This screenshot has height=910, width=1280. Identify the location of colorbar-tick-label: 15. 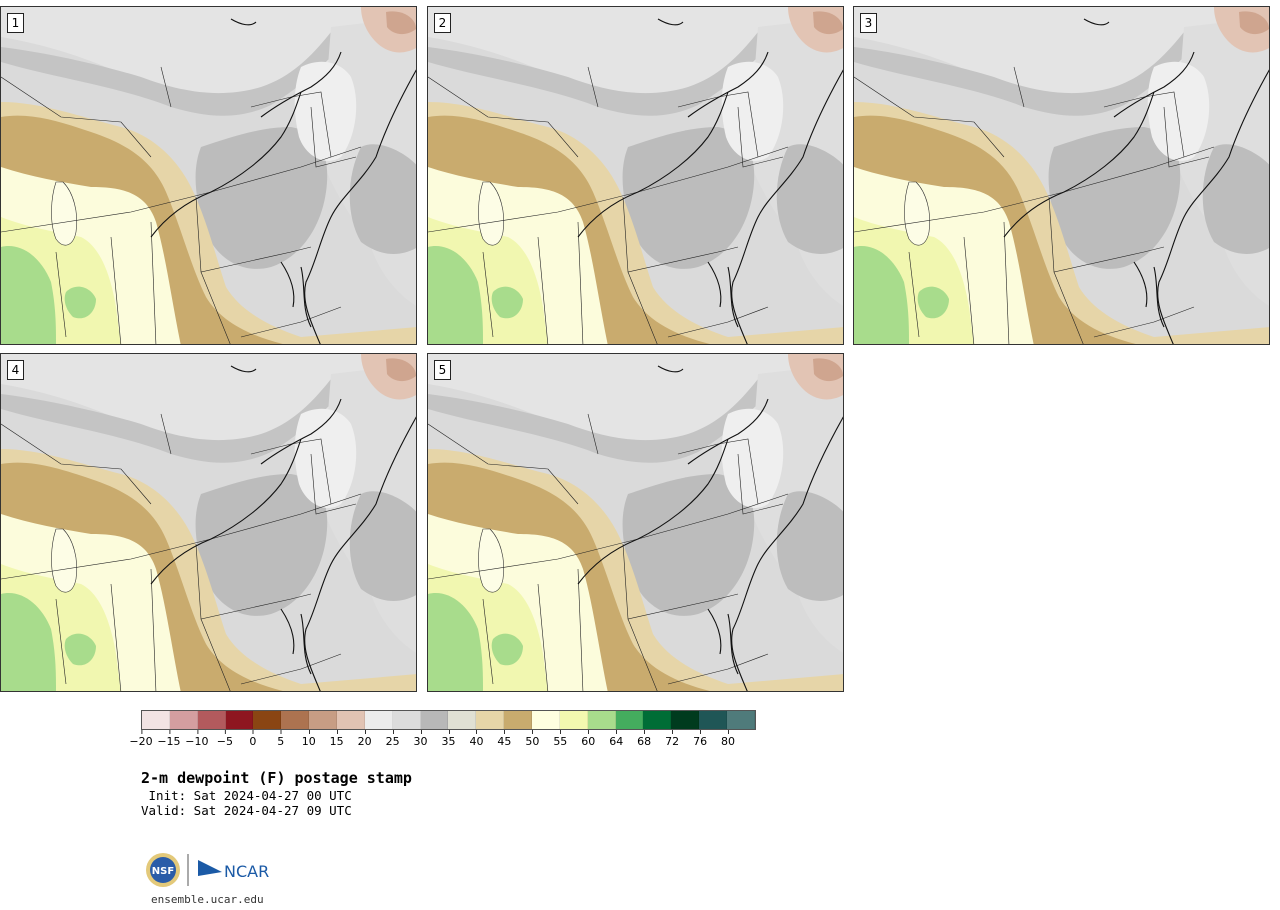
(336, 739).